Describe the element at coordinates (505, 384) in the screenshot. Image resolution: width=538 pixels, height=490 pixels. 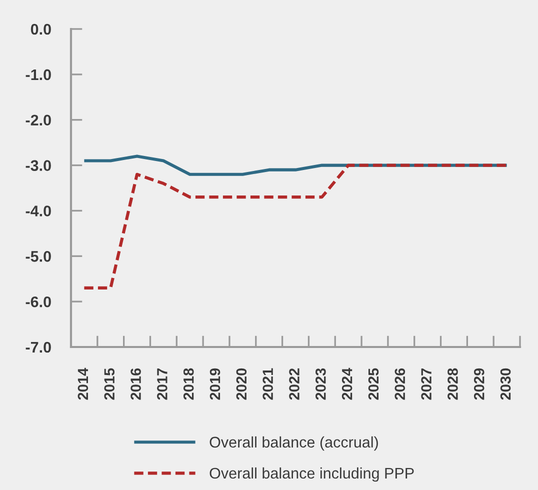
I see `x-tick-label: 2030` at that location.